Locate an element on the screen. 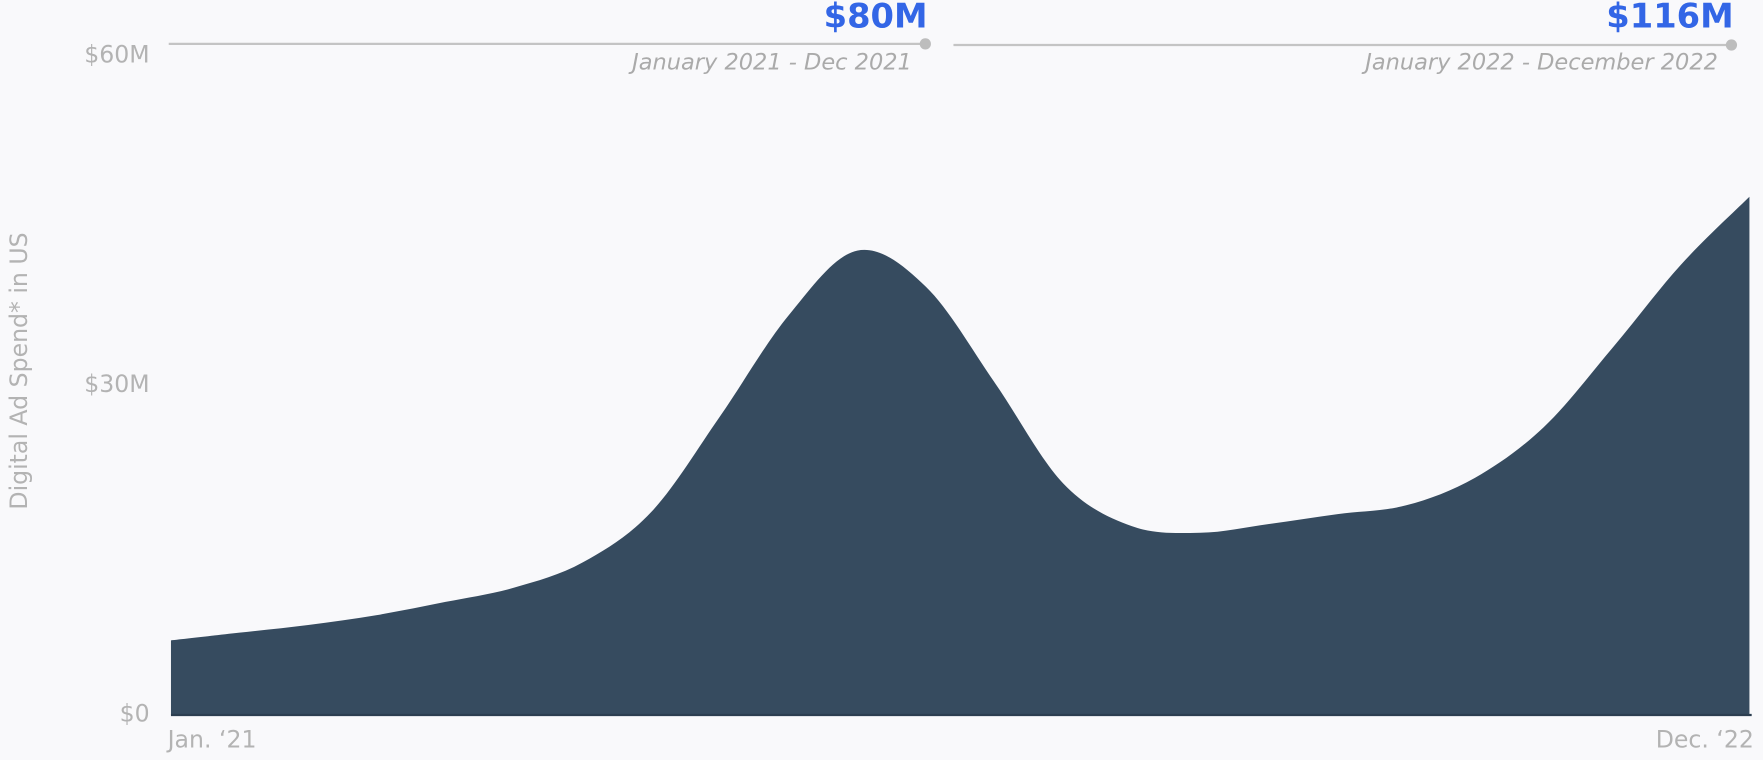 The width and height of the screenshot is (1763, 760). annotation-value: $80M is located at coordinates (876, 17).